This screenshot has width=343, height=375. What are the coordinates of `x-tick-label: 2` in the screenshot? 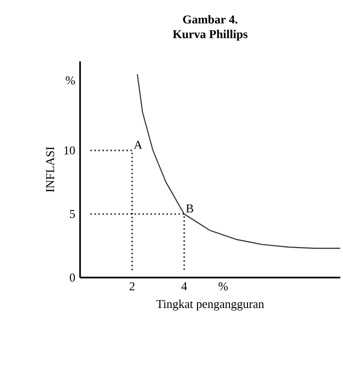 It's located at (132, 286).